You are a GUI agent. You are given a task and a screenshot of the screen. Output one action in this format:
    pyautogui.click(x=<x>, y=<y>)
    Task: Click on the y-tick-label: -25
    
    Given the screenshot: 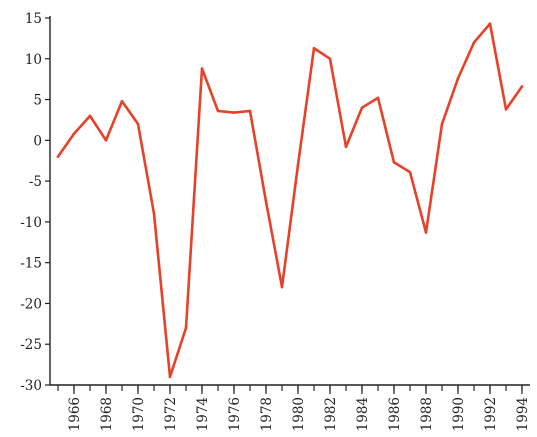 What is the action you would take?
    pyautogui.click(x=31, y=345)
    